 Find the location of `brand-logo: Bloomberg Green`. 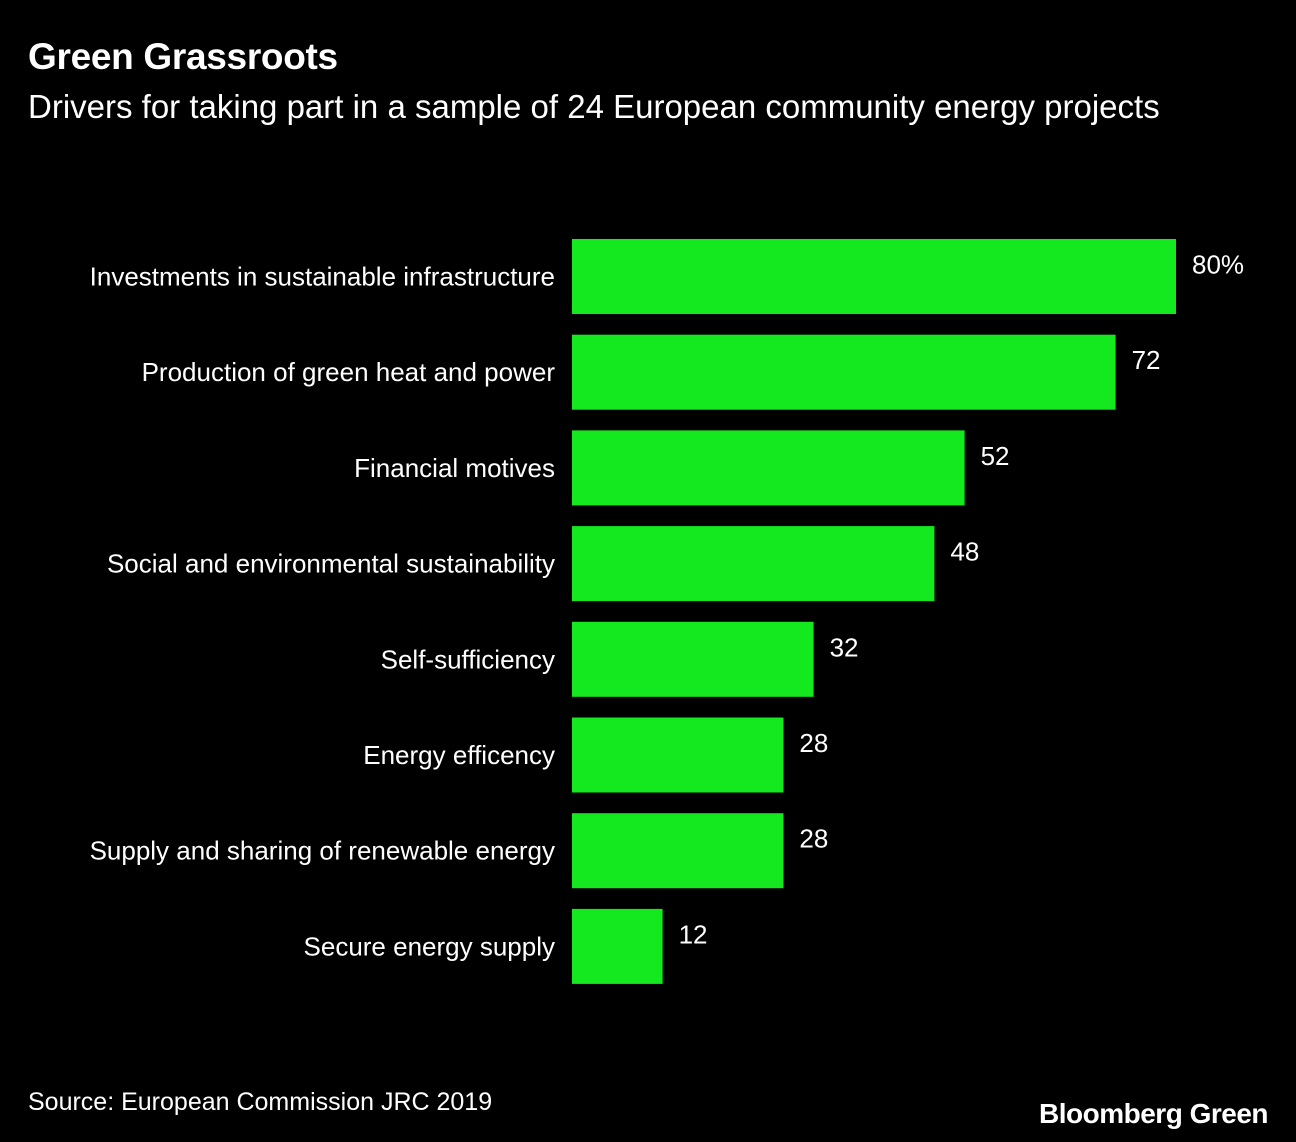

brand-logo: Bloomberg Green is located at coordinates (1153, 1113).